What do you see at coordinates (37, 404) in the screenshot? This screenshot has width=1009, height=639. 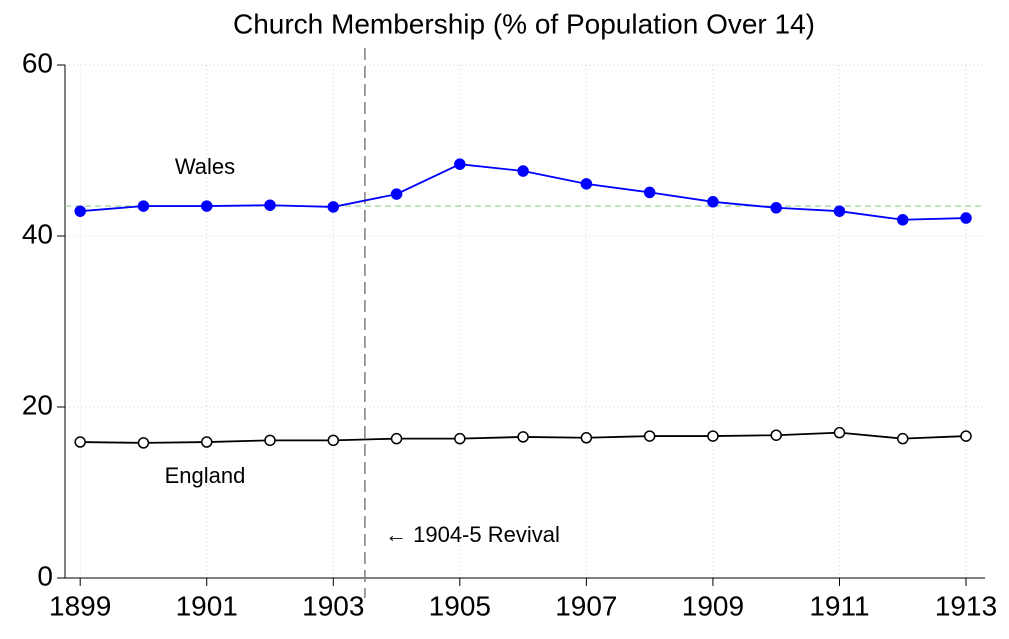 I see `y-tick-label: 20` at bounding box center [37, 404].